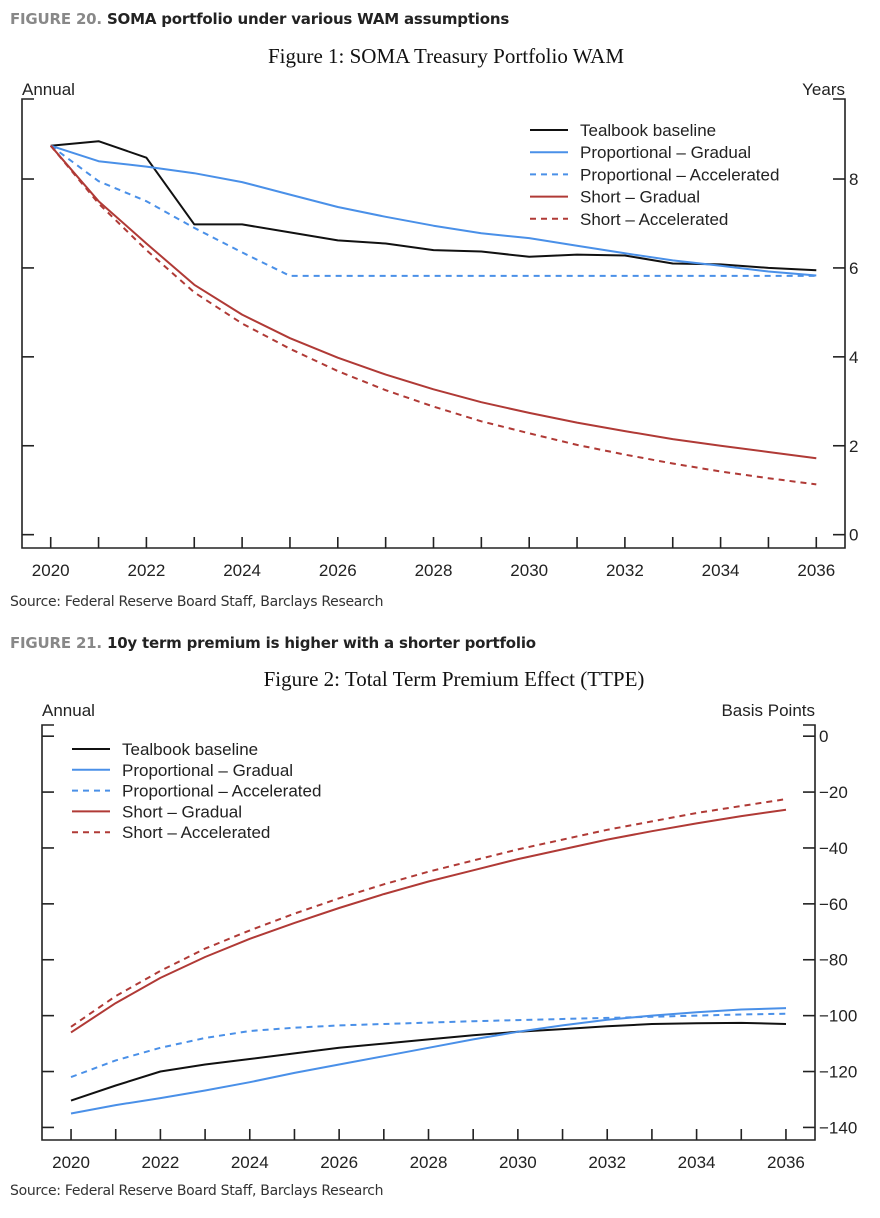 Image resolution: width=880 pixels, height=1218 pixels. What do you see at coordinates (823, 89) in the screenshot?
I see `right-axis-label: Years` at bounding box center [823, 89].